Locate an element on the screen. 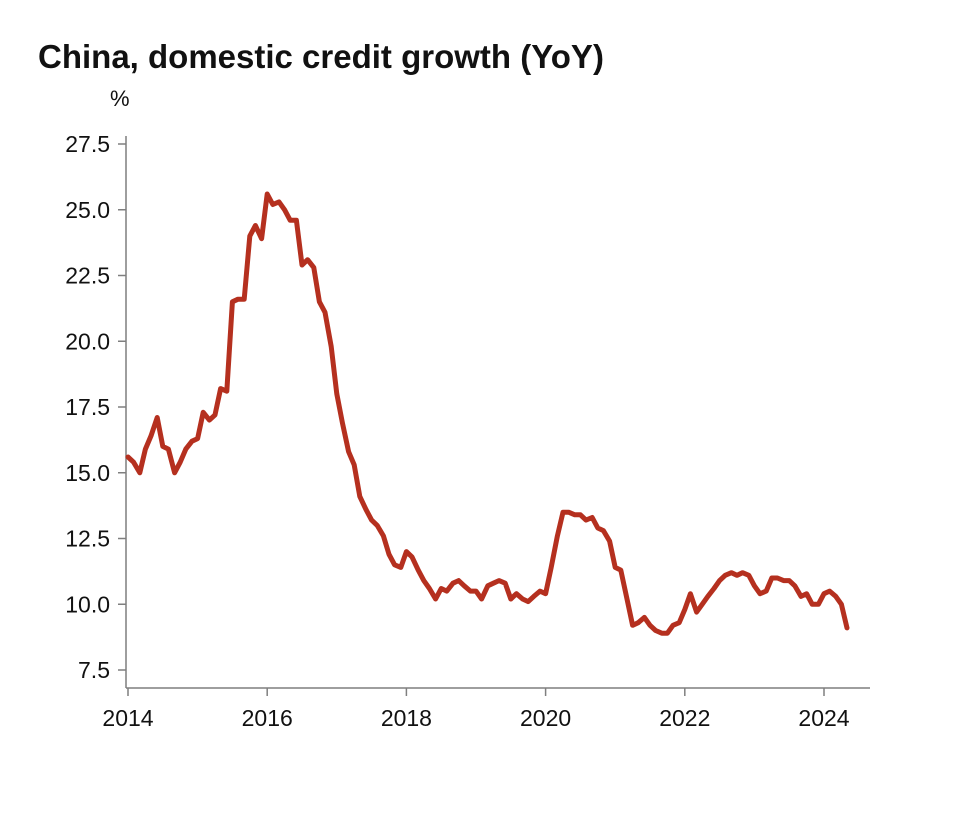  y-tick-label: 7.5 is located at coordinates (94, 670).